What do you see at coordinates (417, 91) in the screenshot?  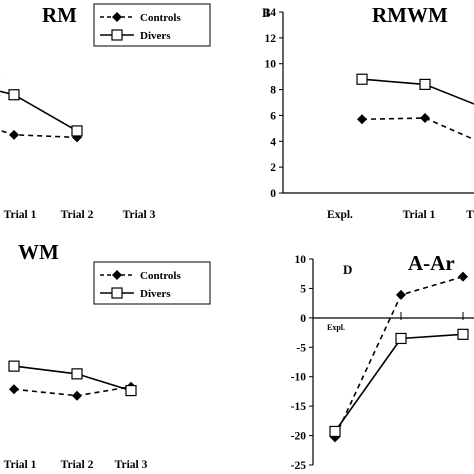 I see `panel-b-divers-line` at bounding box center [417, 91].